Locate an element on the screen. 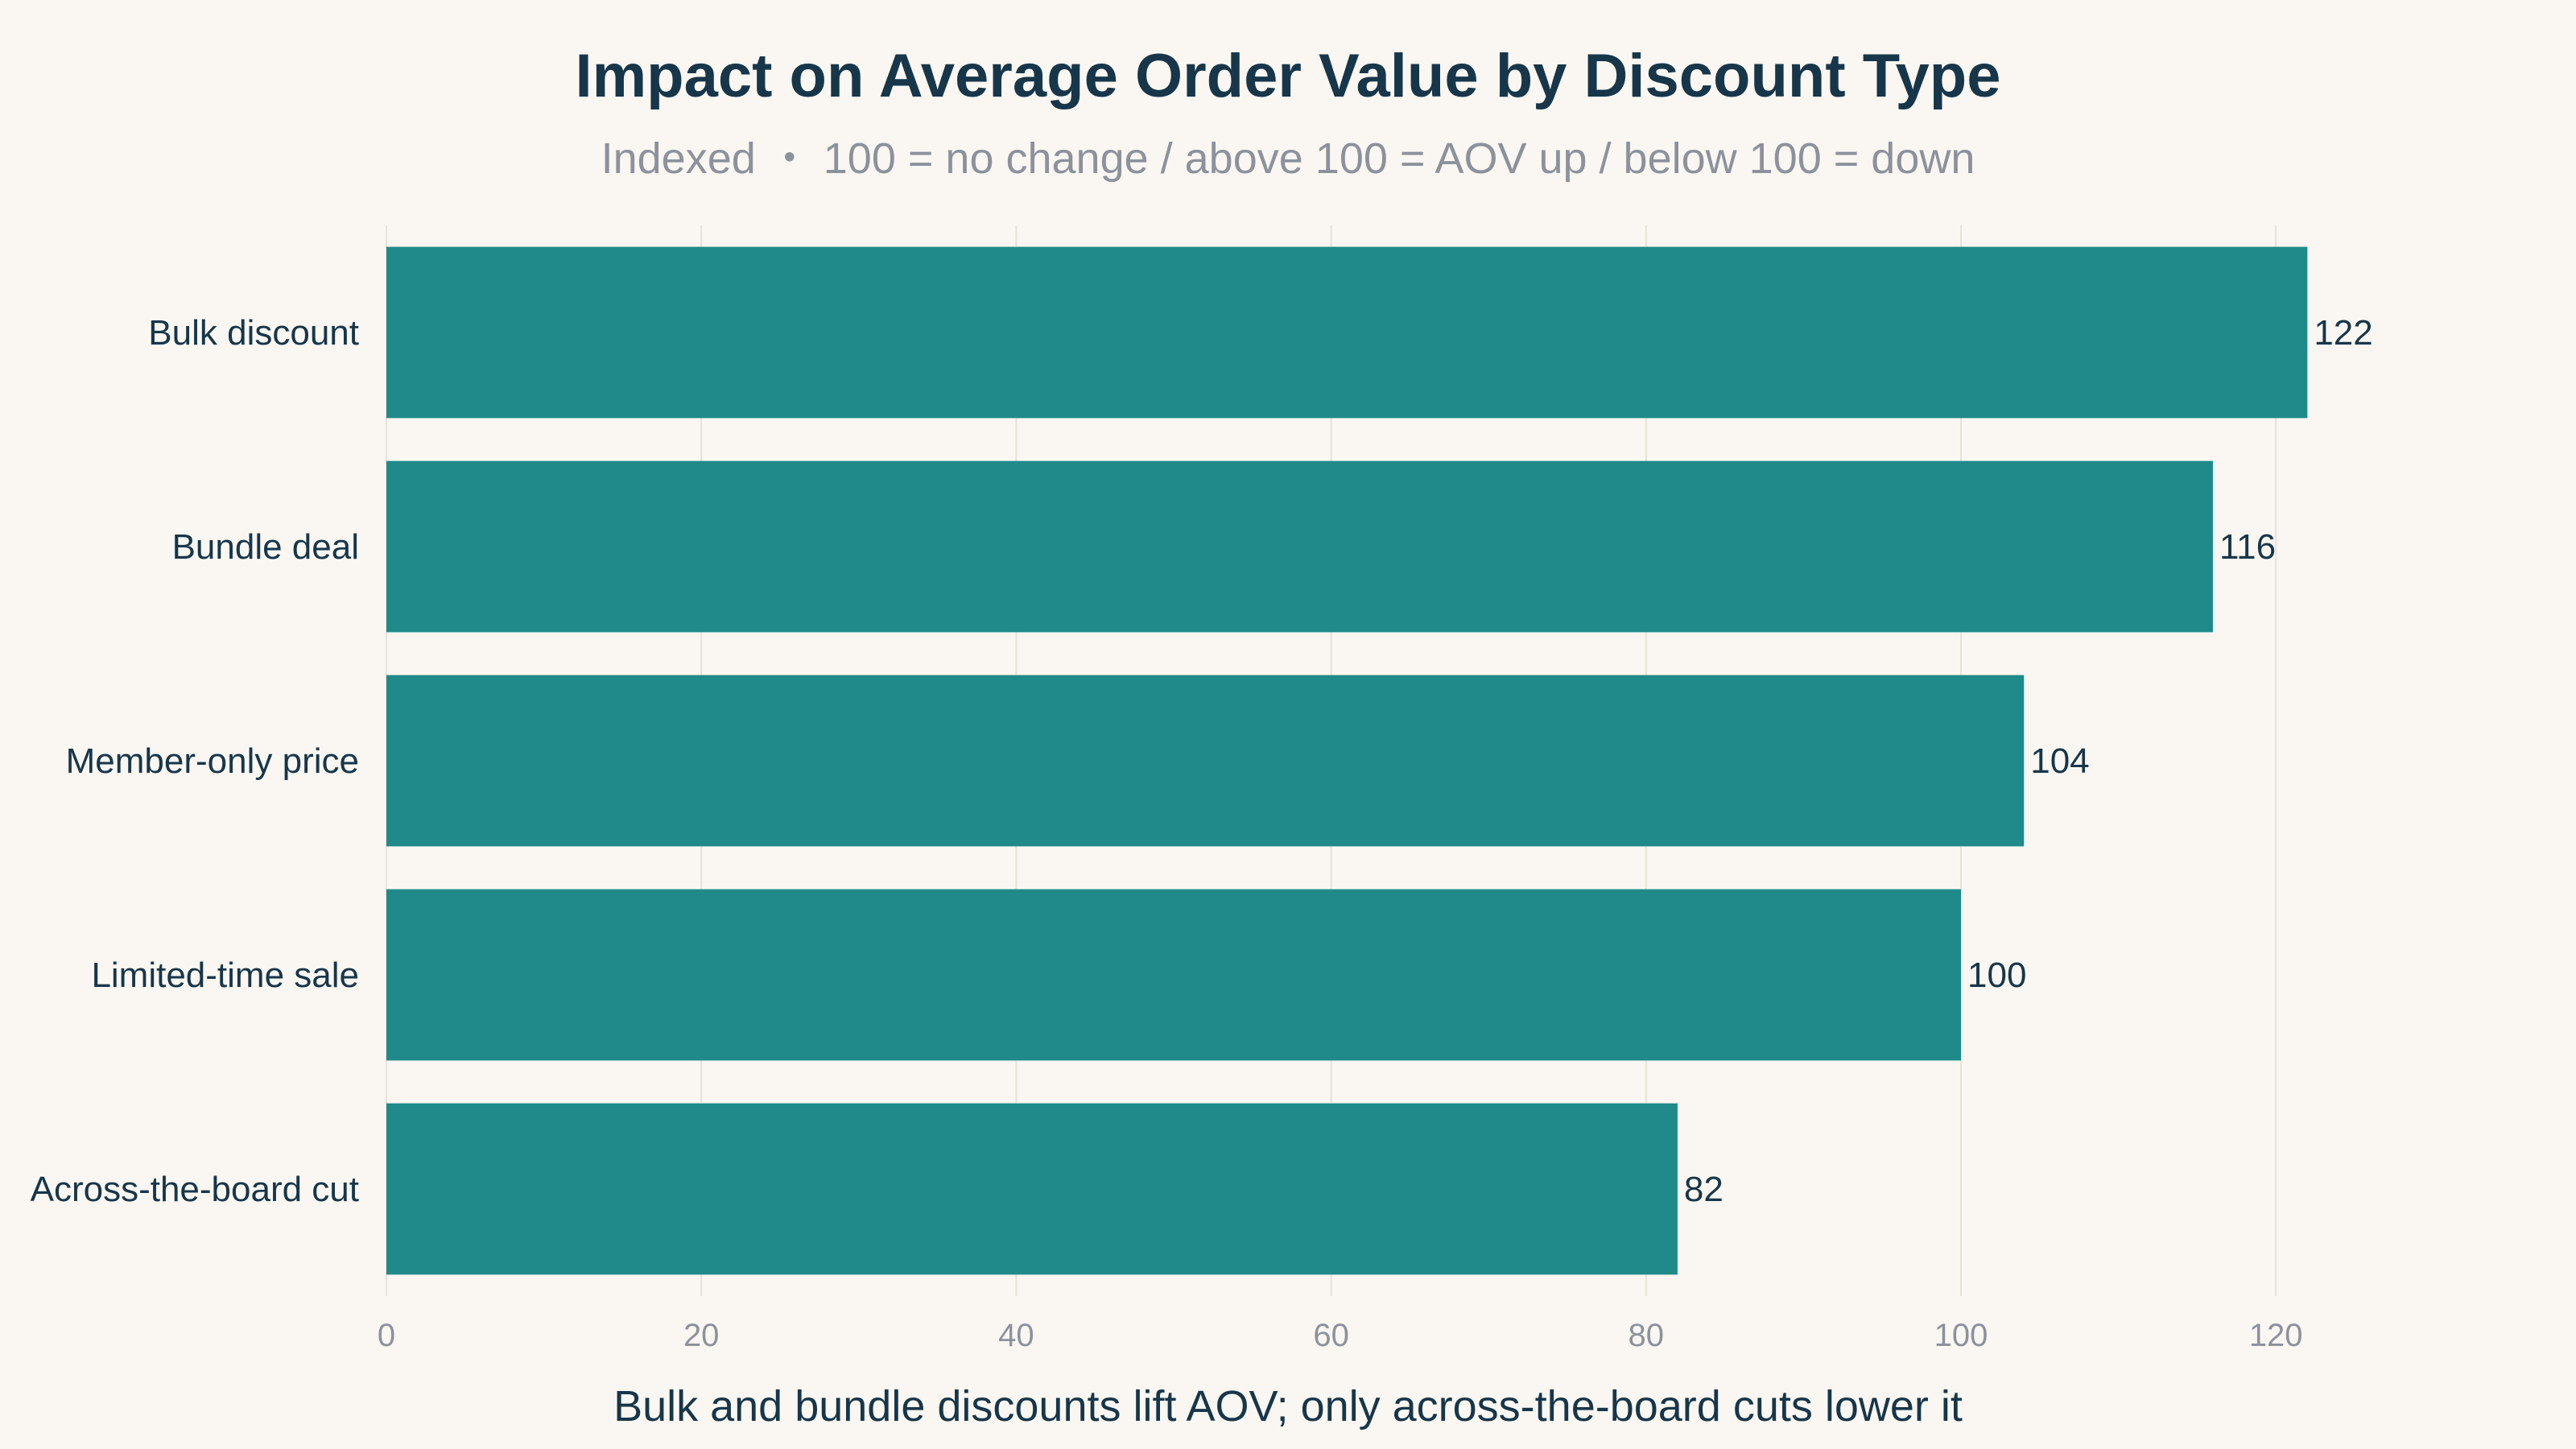  data-label: 122 is located at coordinates (2343, 333).